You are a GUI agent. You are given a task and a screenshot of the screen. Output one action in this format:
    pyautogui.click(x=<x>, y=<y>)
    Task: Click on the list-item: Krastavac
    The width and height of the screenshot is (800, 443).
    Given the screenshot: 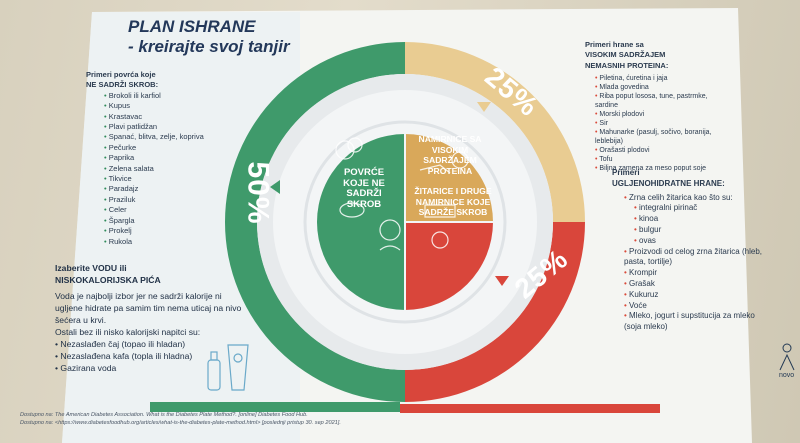 What is the action you would take?
    pyautogui.click(x=154, y=117)
    